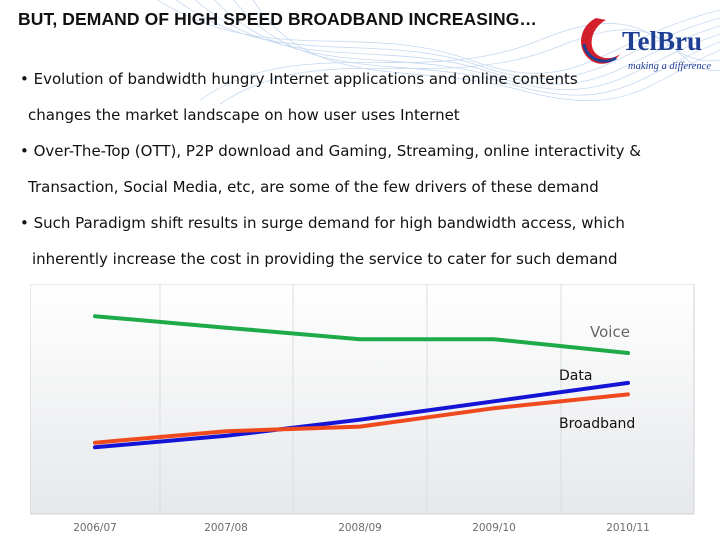 The image size is (720, 540). Describe the element at coordinates (361, 418) in the screenshot. I see `series-line-broadband` at that location.